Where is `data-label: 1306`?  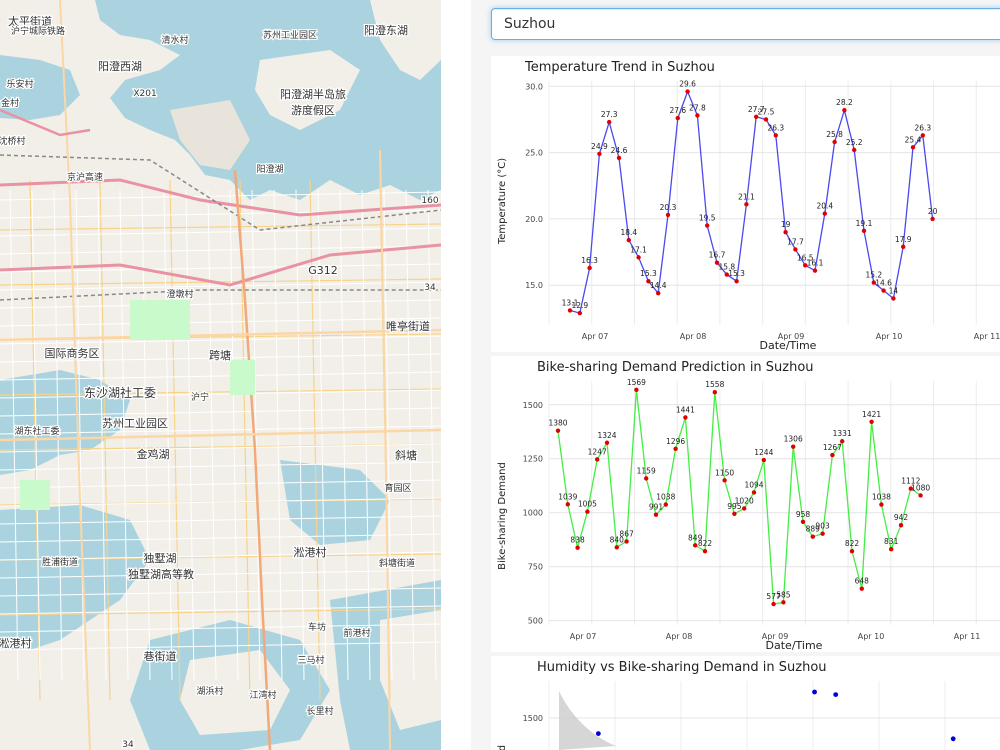
data-label: 1306 is located at coordinates (793, 439).